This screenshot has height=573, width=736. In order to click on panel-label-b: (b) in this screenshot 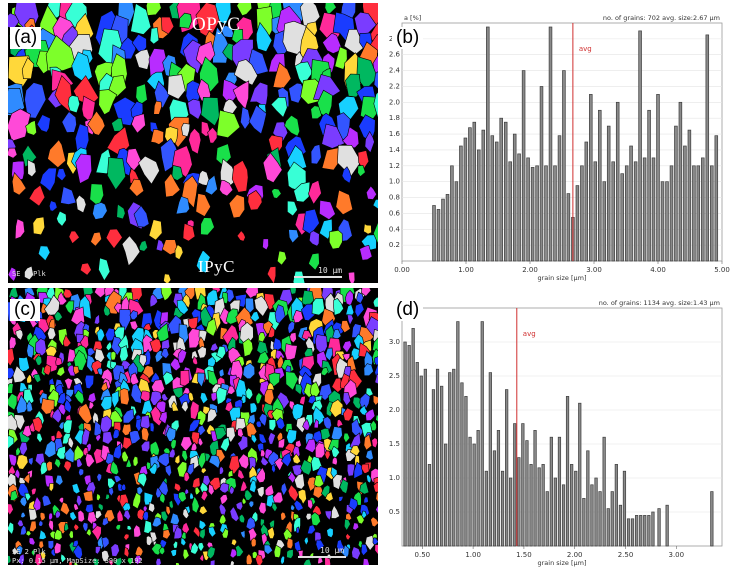, I will do `click(408, 38)`.